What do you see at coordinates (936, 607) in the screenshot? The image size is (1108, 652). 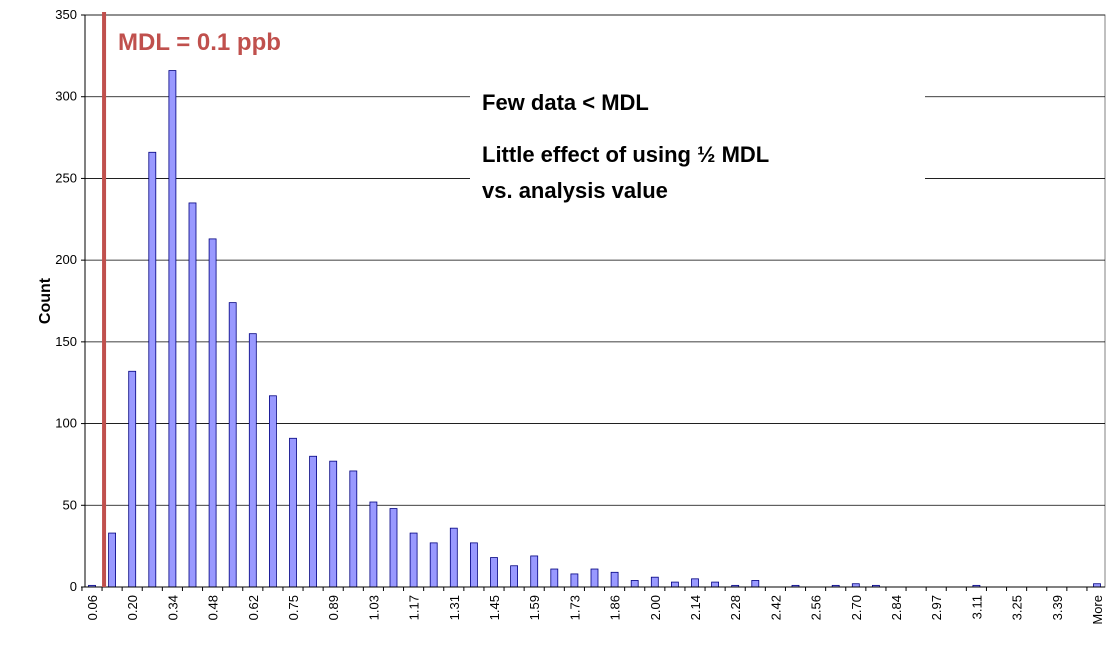 I see `x-tick-label: 2.97` at bounding box center [936, 607].